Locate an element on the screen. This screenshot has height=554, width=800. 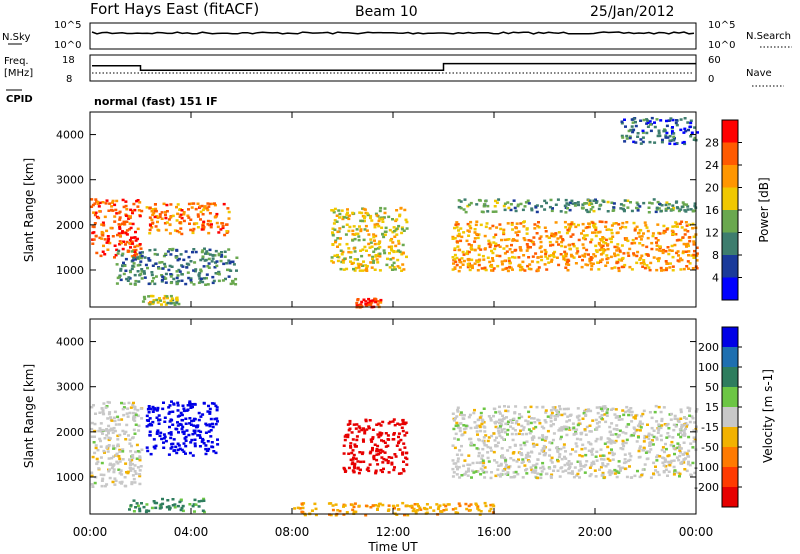
noise-left-label: N.Sky is located at coordinates (16, 37).